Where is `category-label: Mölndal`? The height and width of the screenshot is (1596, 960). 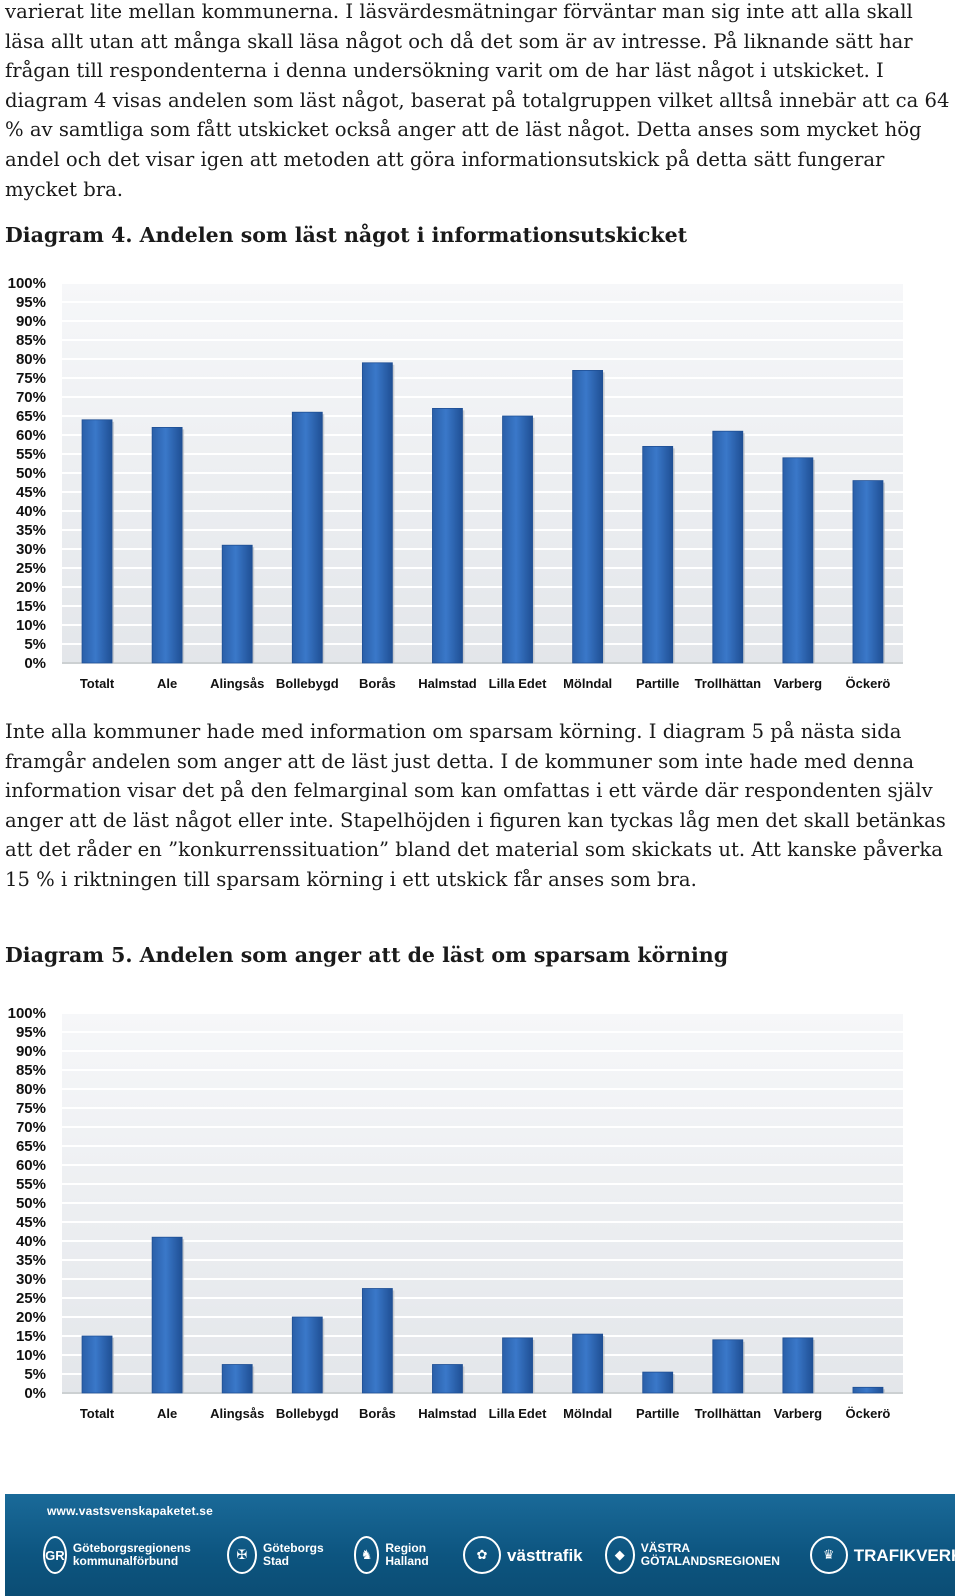
category-label: Mölndal is located at coordinates (587, 683).